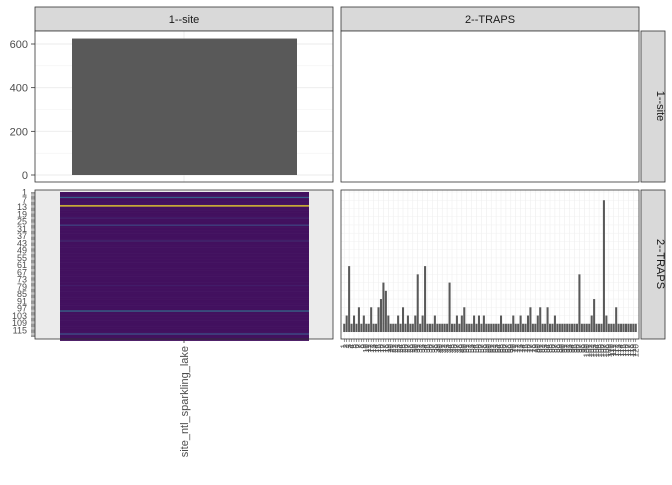 This screenshot has height=485, width=672. What do you see at coordinates (532, 347) in the screenshot?
I see `x-tick-label: 78` at bounding box center [532, 347].